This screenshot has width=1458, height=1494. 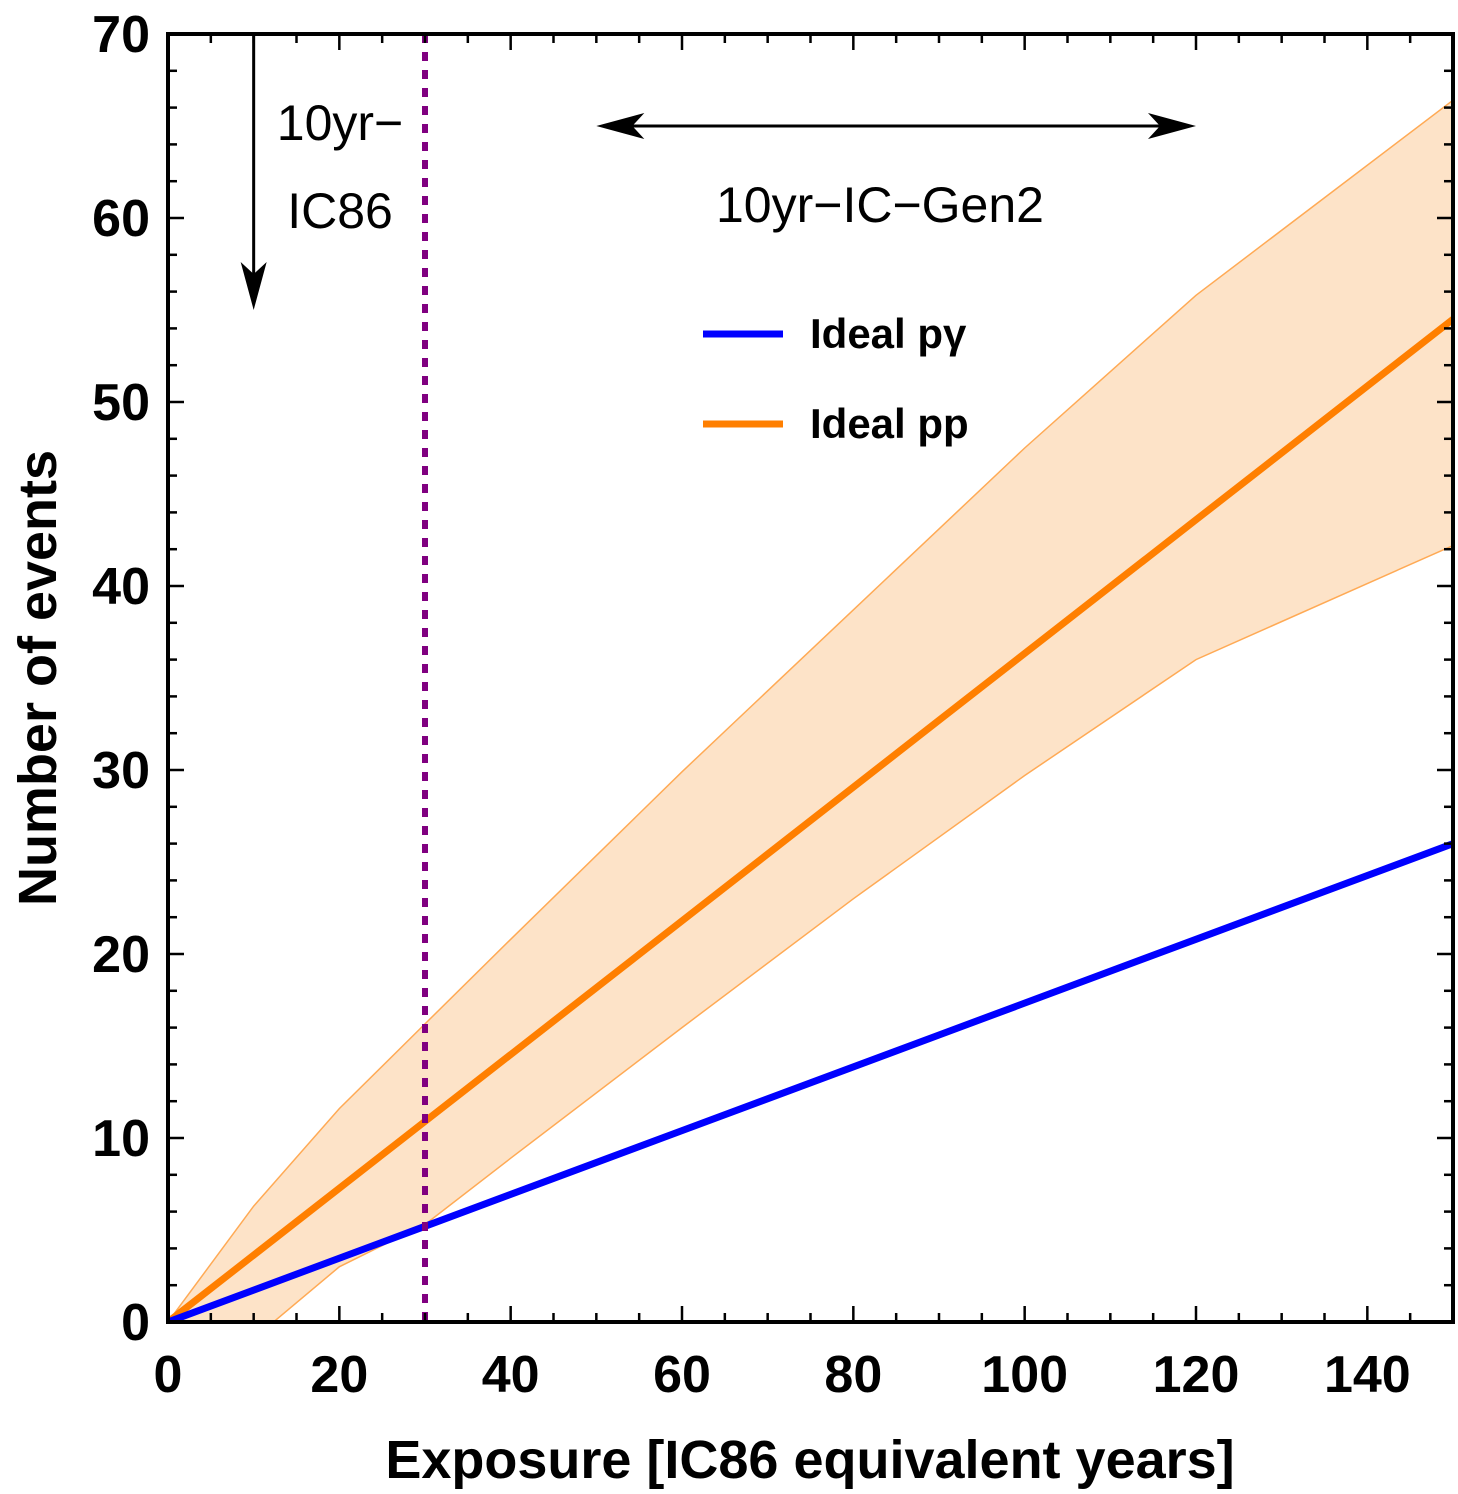 I want to click on y-tick-label: 70, so click(x=121, y=35).